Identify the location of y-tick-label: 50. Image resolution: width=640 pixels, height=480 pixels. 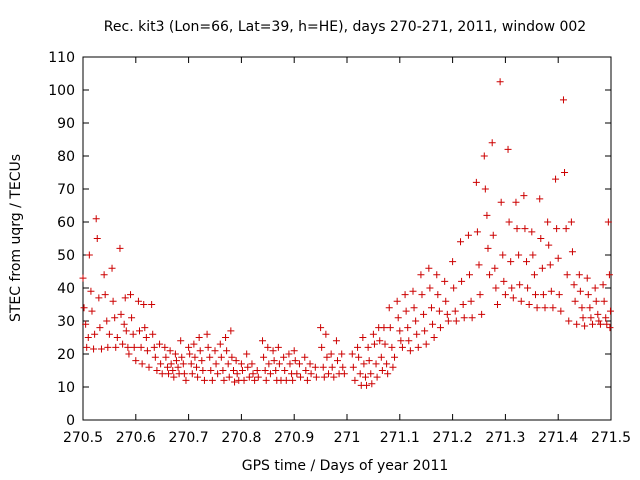
(66, 256).